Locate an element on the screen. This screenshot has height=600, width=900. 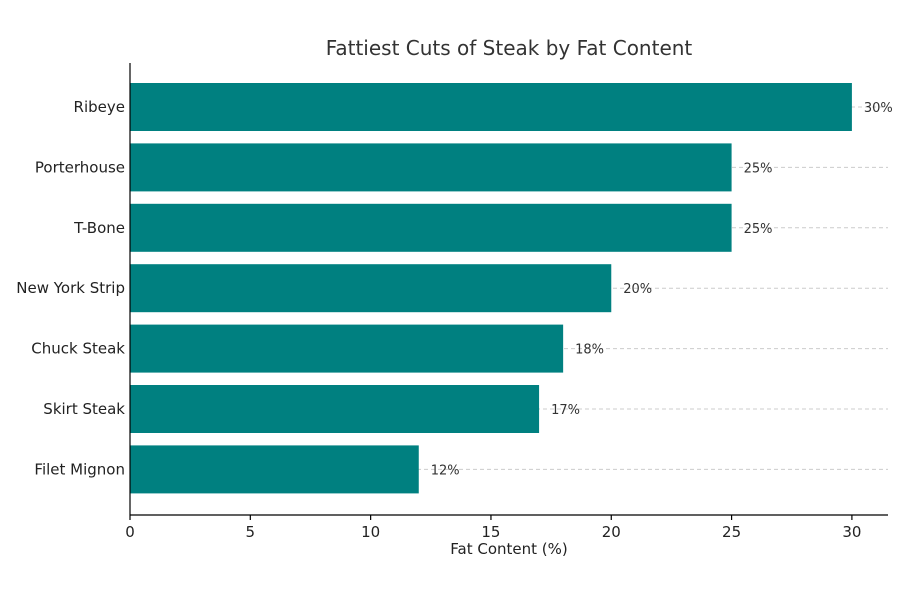
category-label: New York Strip is located at coordinates (70, 288).